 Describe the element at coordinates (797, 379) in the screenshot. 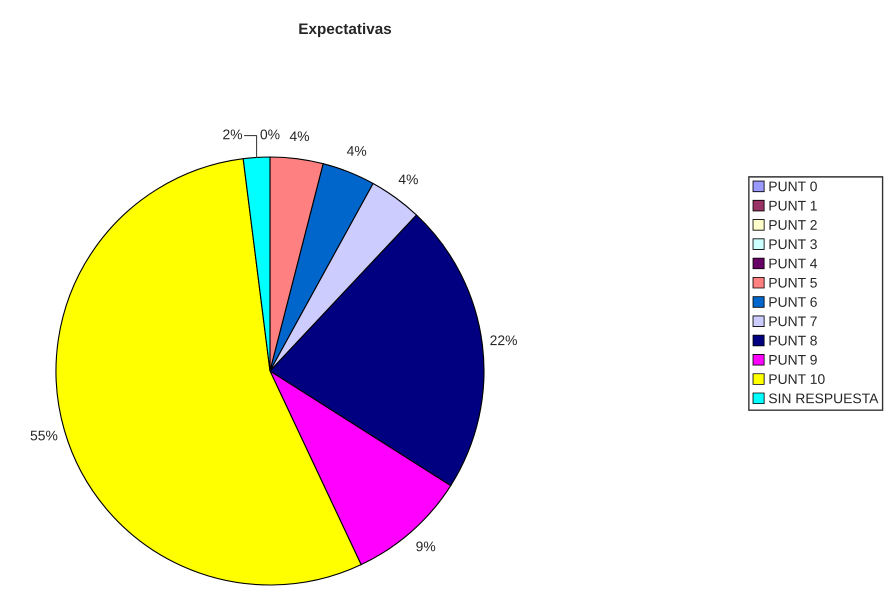

I see `legend-label: PUNT 10` at that location.